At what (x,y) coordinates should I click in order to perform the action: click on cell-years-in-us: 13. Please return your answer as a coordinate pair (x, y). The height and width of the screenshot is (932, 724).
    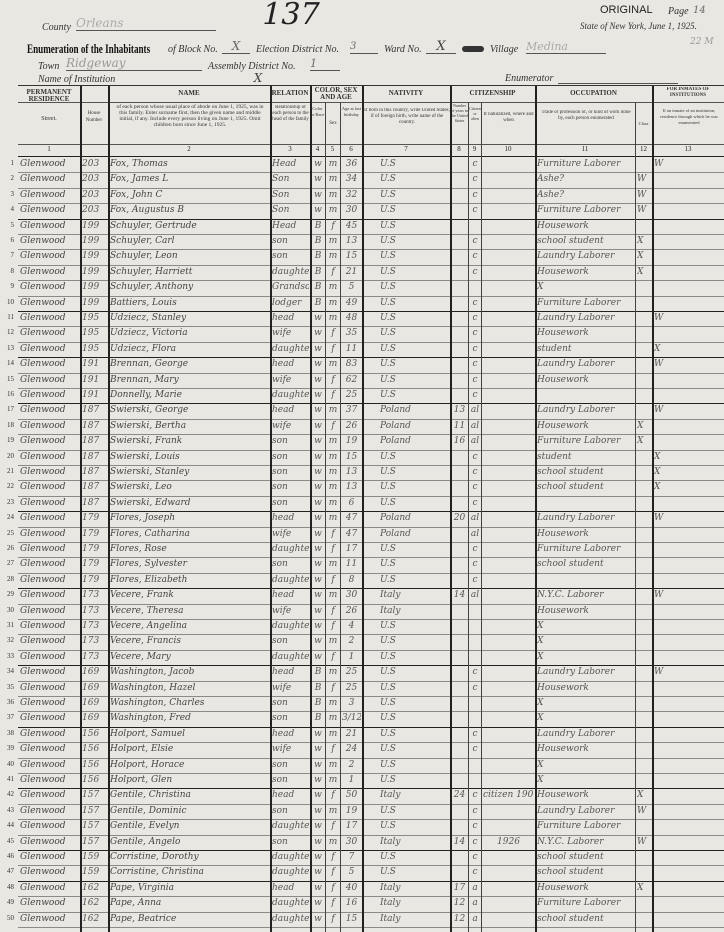
    Looking at the image, I should click on (459, 410).